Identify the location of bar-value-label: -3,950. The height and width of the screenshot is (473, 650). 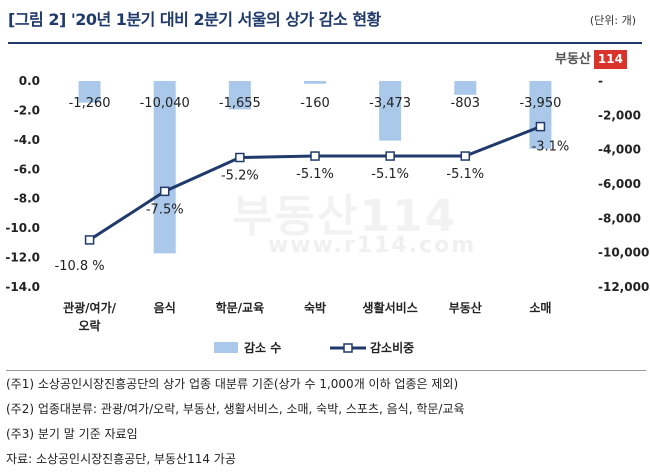
(540, 103).